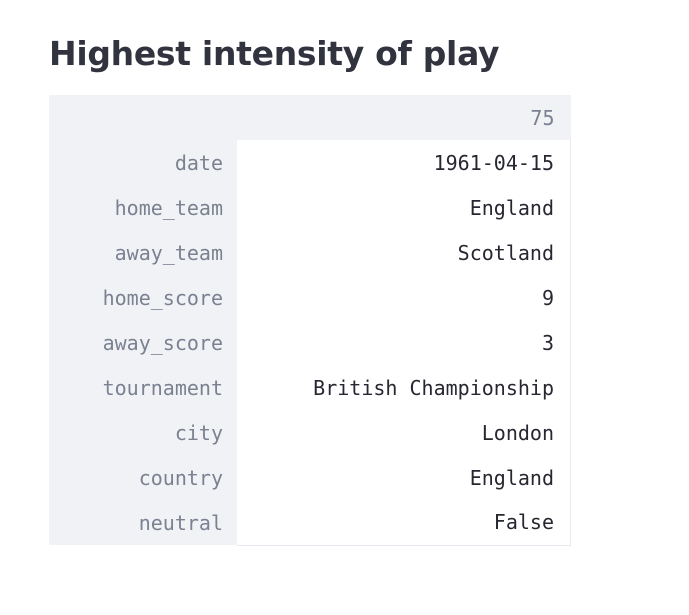 The width and height of the screenshot is (689, 615). I want to click on table-row: country England, so click(310, 477).